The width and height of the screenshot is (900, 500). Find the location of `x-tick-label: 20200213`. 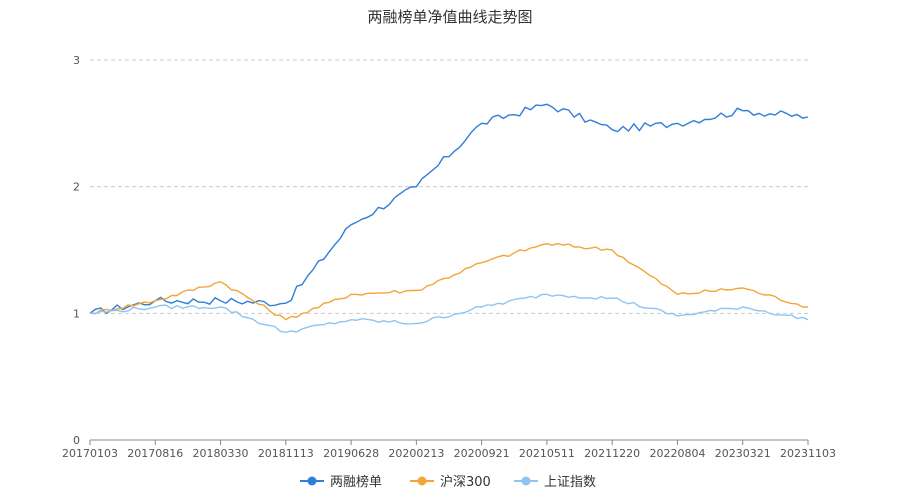

x-tick-label: 20200213 is located at coordinates (416, 453).